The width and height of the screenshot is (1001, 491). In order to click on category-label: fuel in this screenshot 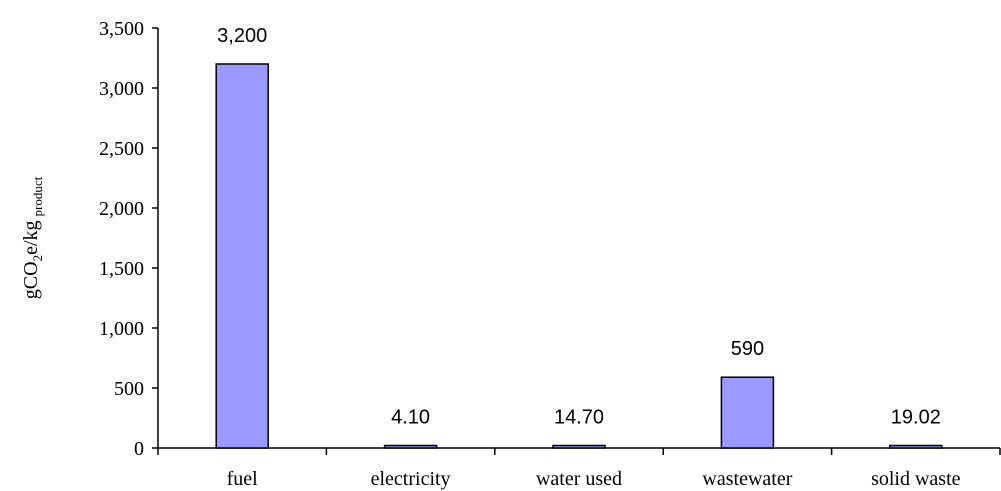, I will do `click(243, 479)`.